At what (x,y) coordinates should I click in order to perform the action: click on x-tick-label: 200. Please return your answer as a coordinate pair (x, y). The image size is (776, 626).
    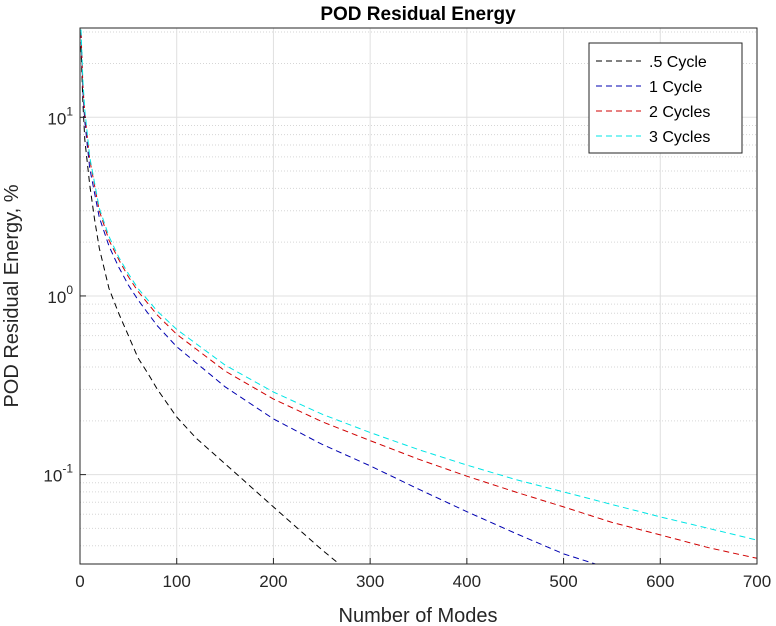
    Looking at the image, I should click on (273, 581).